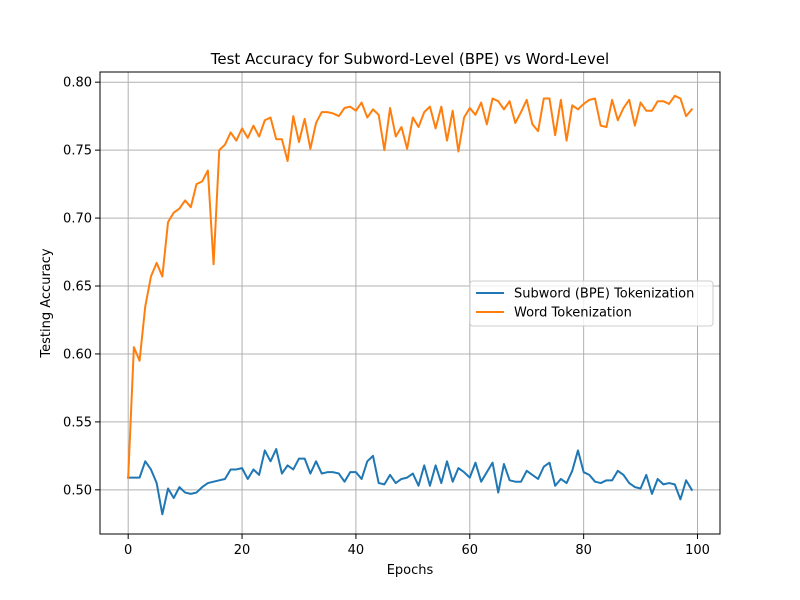  What do you see at coordinates (77, 287) in the screenshot?
I see `y-tick-label: 0.65` at bounding box center [77, 287].